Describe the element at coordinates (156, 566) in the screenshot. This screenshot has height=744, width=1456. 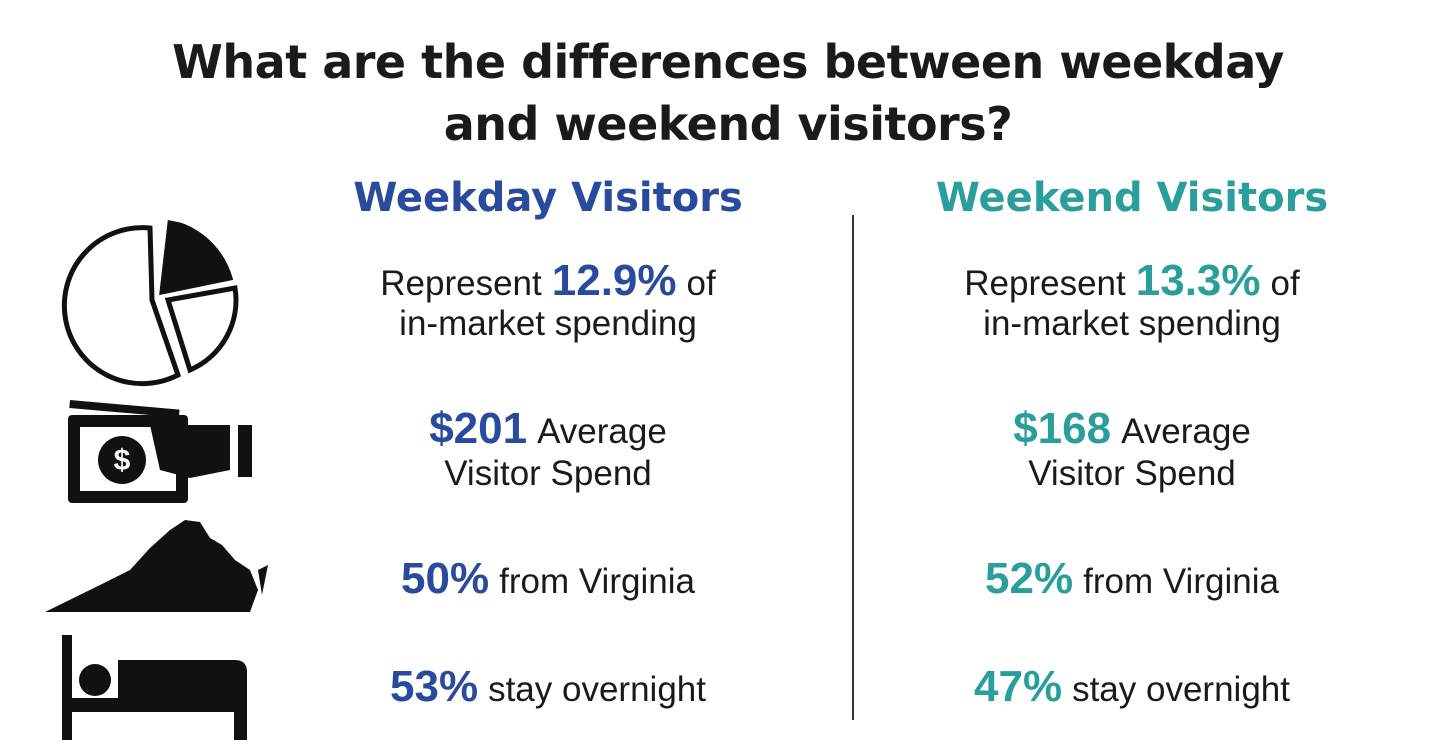
I see `virginia-icon` at that location.